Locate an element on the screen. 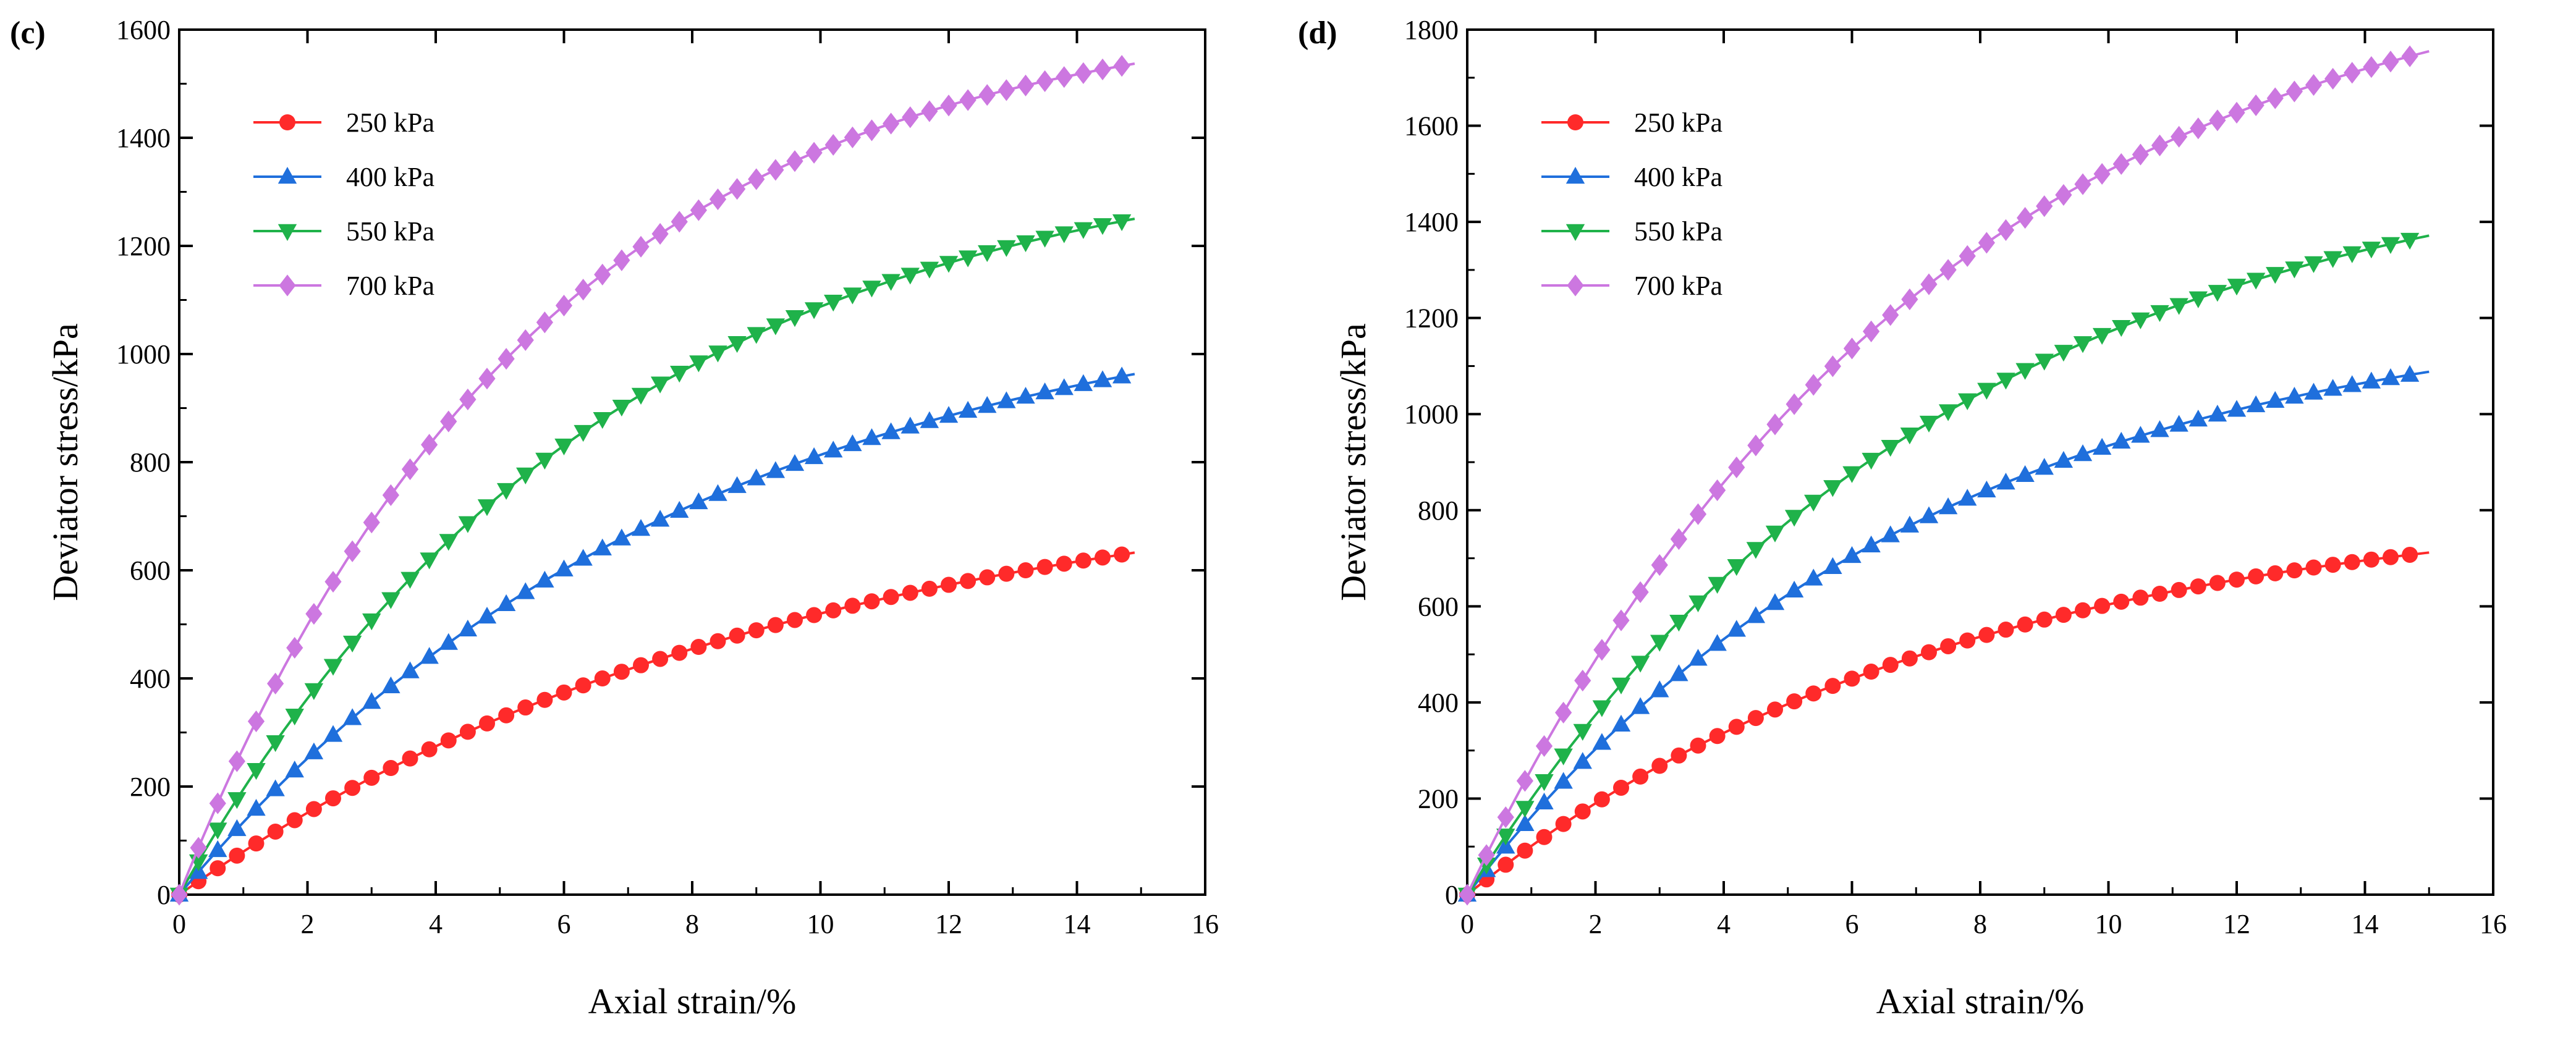 This screenshot has height=1038, width=2576. x-tick-label-c-1: 2 is located at coordinates (308, 924).